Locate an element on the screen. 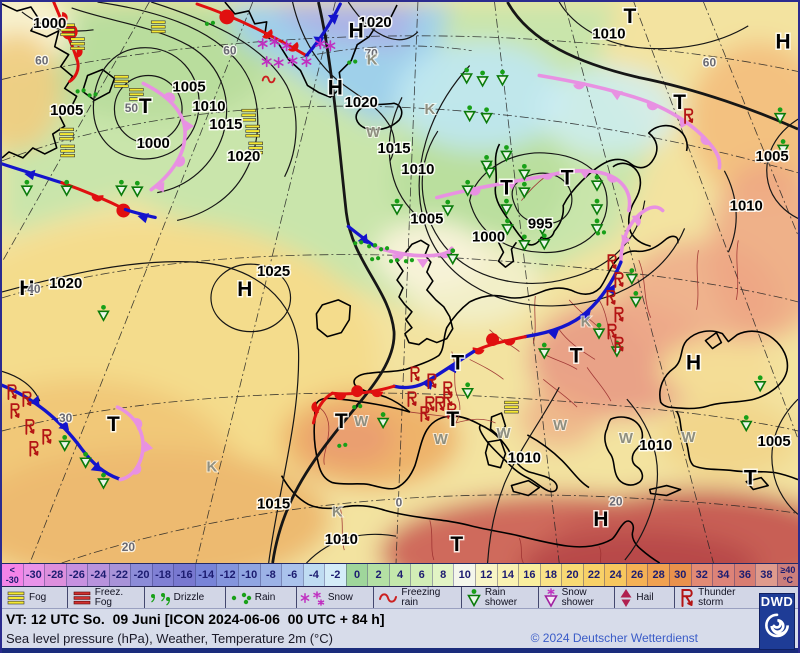  longitude-label: 0 is located at coordinates (399, 502).